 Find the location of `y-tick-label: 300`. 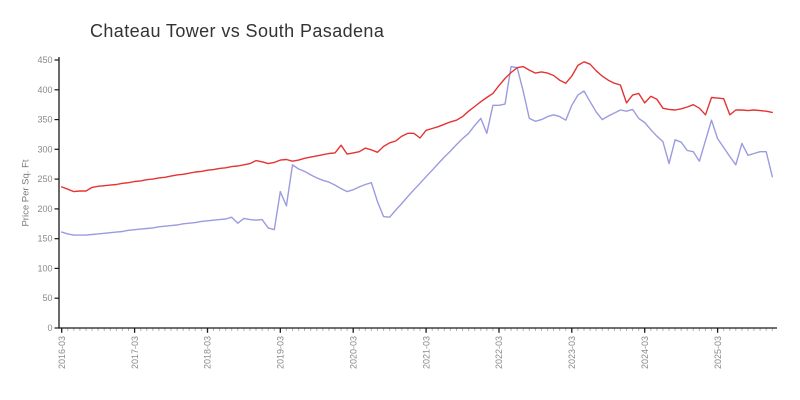

y-tick-label: 300 is located at coordinates (44, 149).